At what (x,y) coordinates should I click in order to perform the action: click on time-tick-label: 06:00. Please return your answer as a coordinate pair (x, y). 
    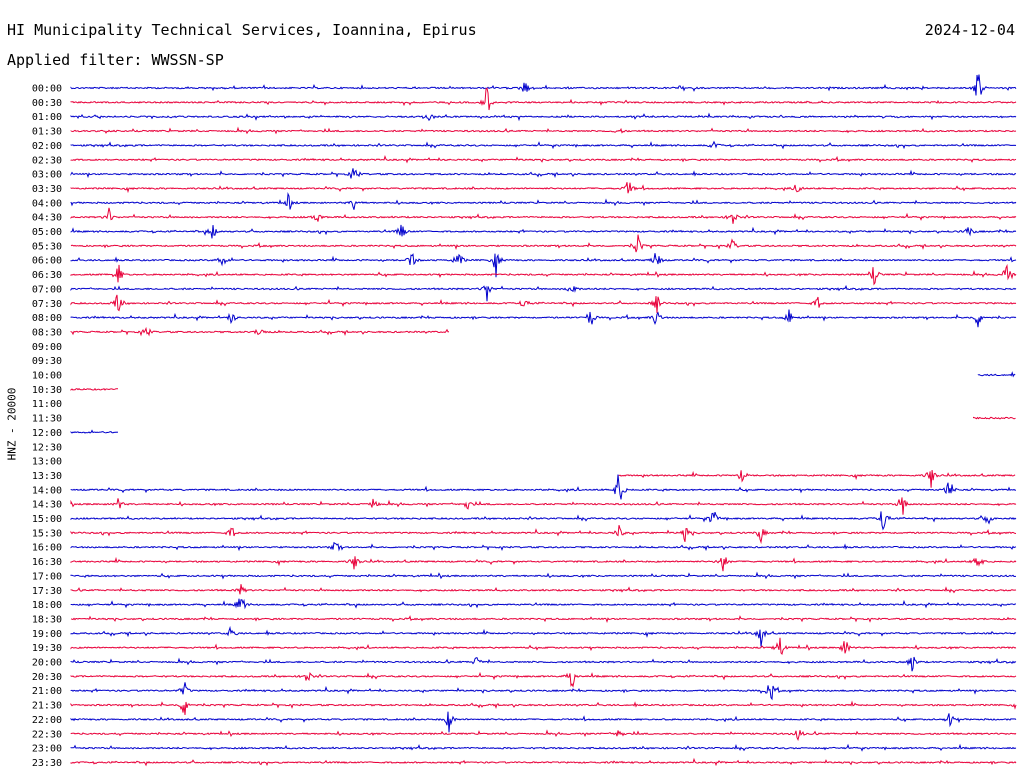
    Looking at the image, I should click on (47, 261).